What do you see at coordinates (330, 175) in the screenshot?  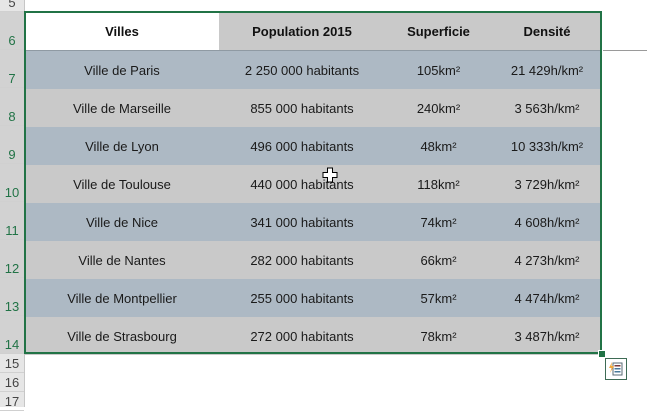 I see `cell-select-cross-cursor-icon` at bounding box center [330, 175].